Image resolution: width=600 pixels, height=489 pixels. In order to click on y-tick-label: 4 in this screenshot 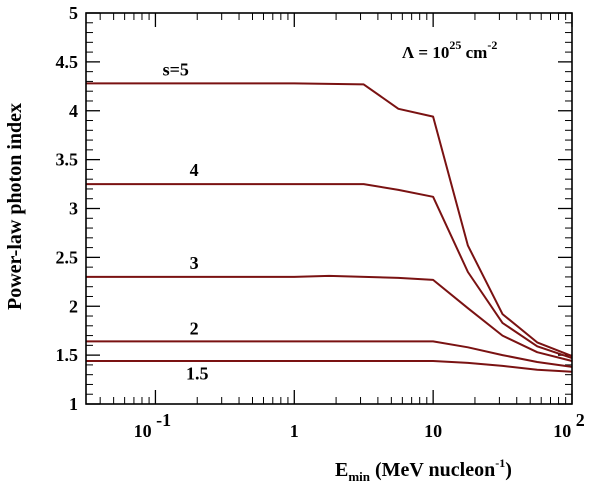, I will do `click(73, 111)`.